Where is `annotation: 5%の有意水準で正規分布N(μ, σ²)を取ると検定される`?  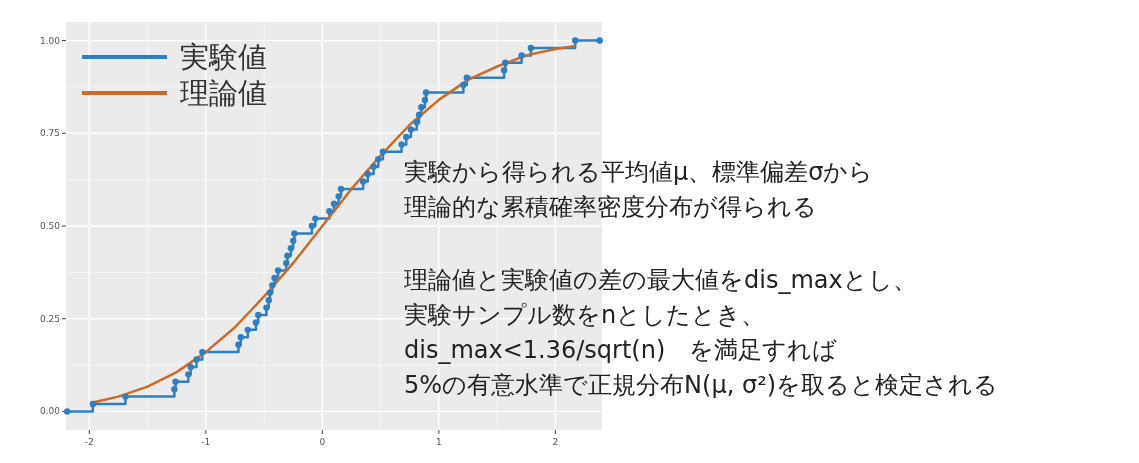 annotation: 5%の有意水準で正規分布N(μ, σ²)を取ると検定される is located at coordinates (701, 385).